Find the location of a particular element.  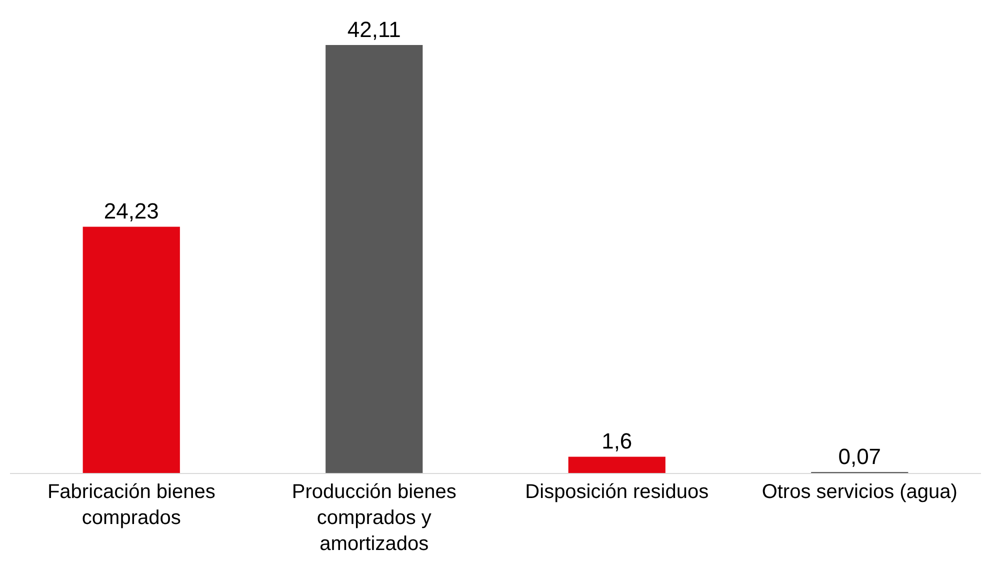

x-tick-label: Disposición residuos is located at coordinates (617, 492).